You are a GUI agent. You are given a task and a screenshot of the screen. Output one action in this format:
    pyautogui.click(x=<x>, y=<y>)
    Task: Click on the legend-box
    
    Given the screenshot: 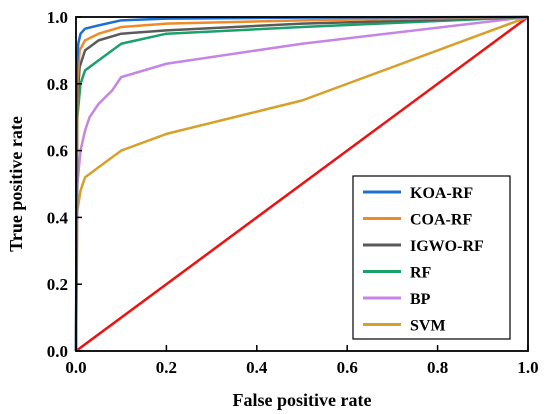 What is the action you would take?
    pyautogui.click(x=431, y=257)
    